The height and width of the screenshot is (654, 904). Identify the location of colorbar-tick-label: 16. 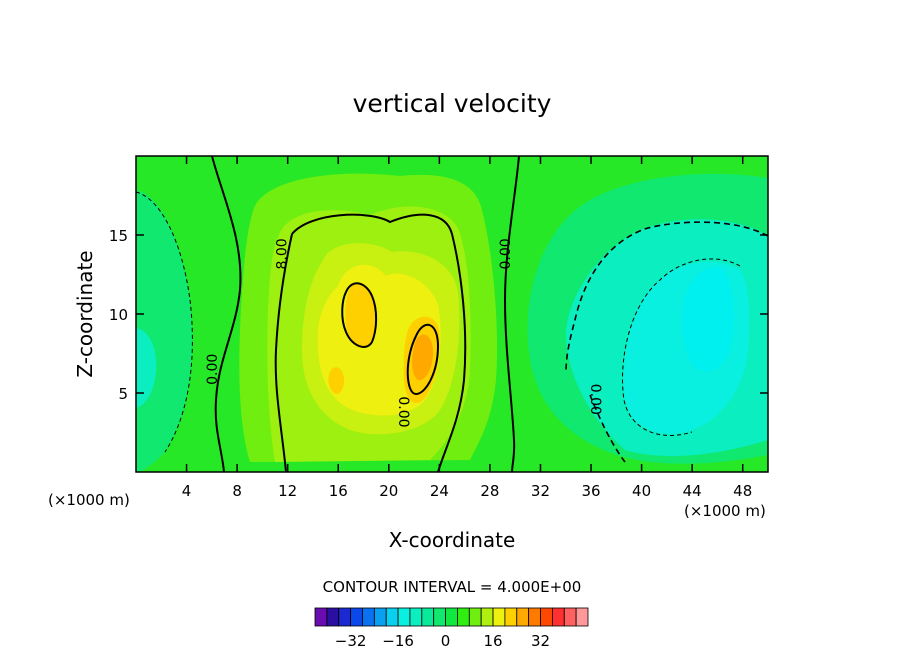
(492, 641).